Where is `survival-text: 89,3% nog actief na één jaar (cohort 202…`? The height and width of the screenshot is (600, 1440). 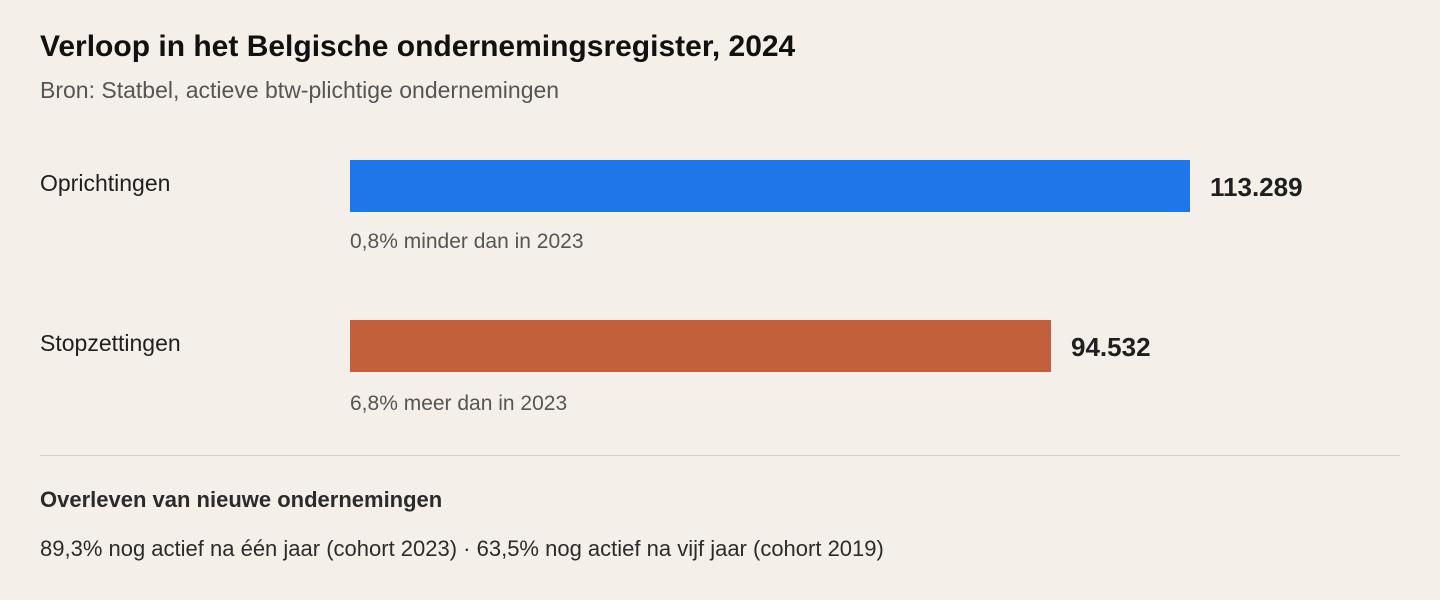
survival-text: 89,3% nog actief na één jaar (cohort 202… is located at coordinates (462, 548).